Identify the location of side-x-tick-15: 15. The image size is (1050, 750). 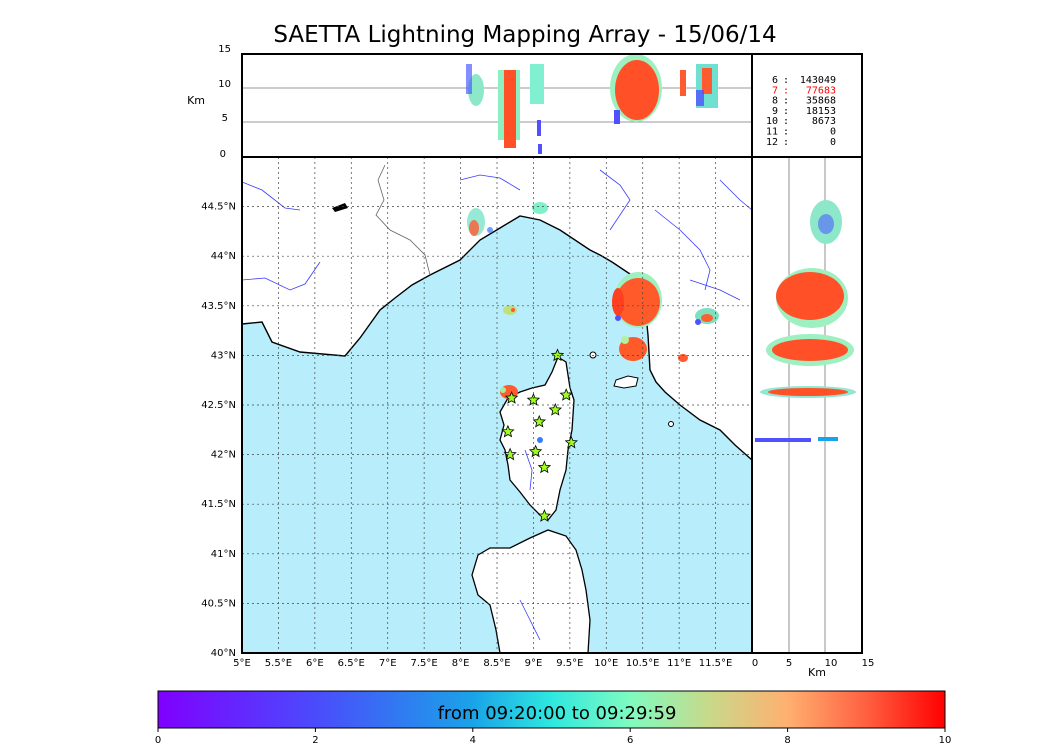
(868, 663).